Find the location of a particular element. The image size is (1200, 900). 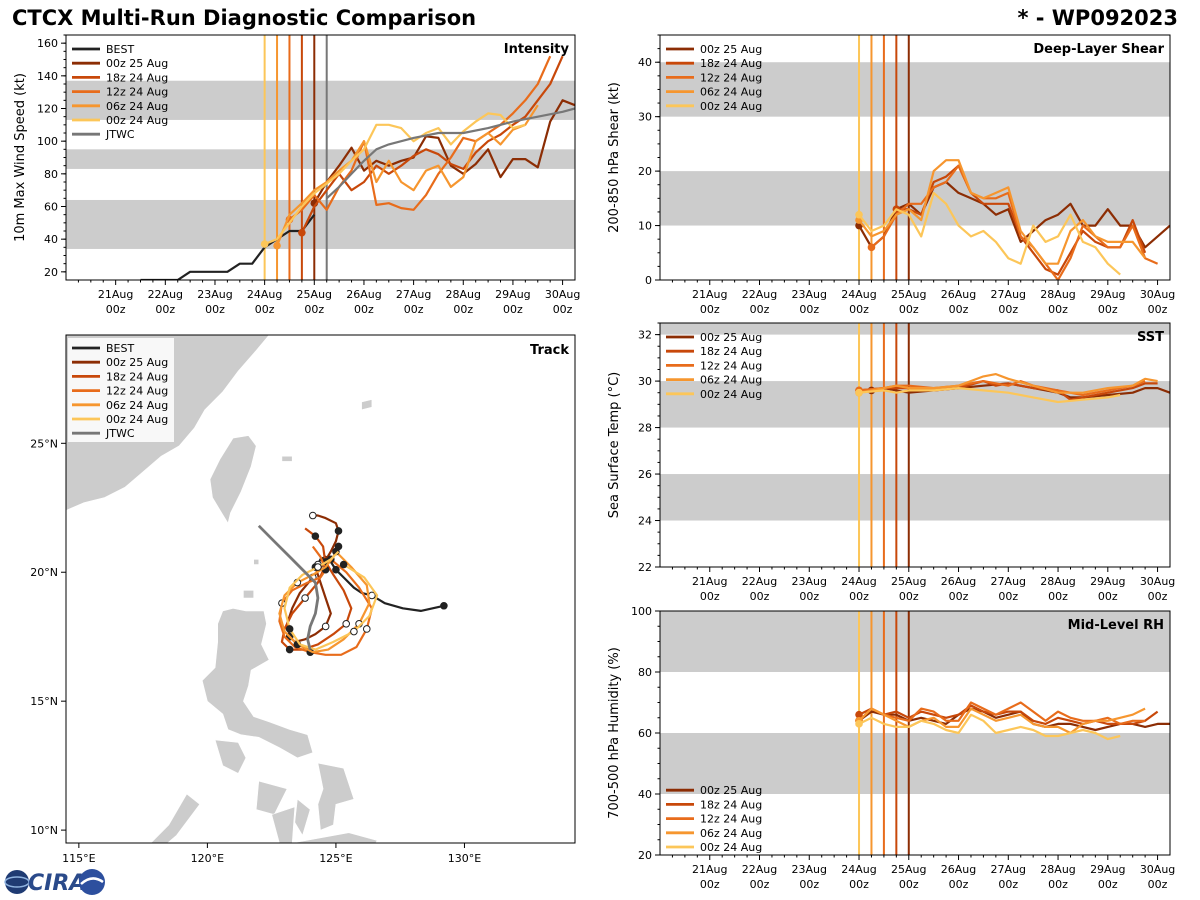

track-legend-label-12z-24-aug: 12z 24 Aug is located at coordinates (137, 391).